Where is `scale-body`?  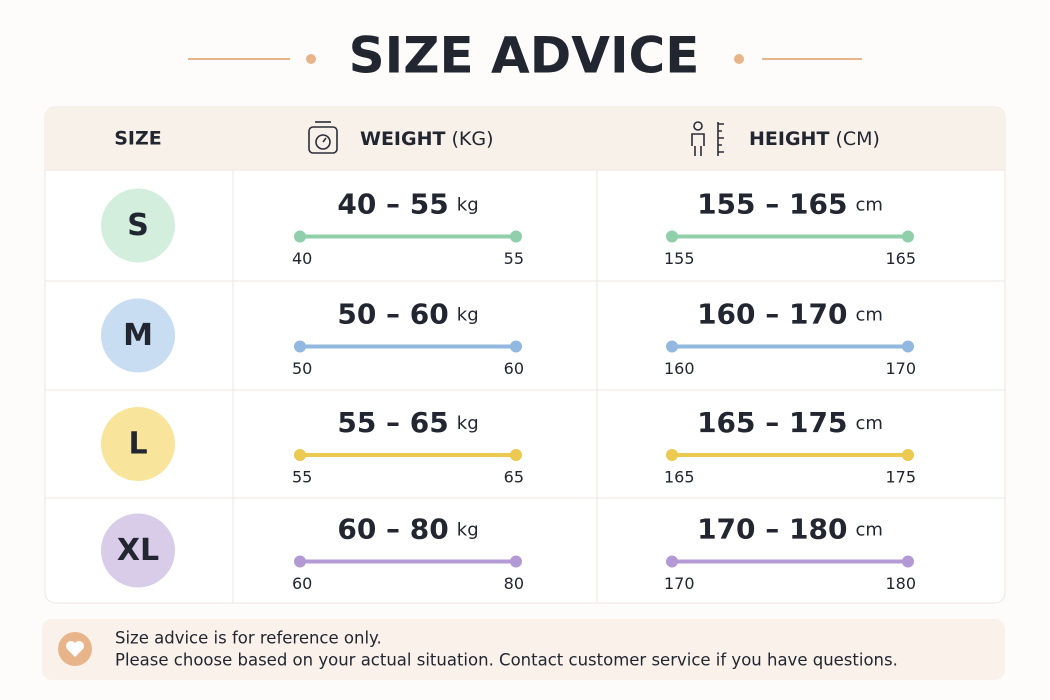 scale-body is located at coordinates (323, 140).